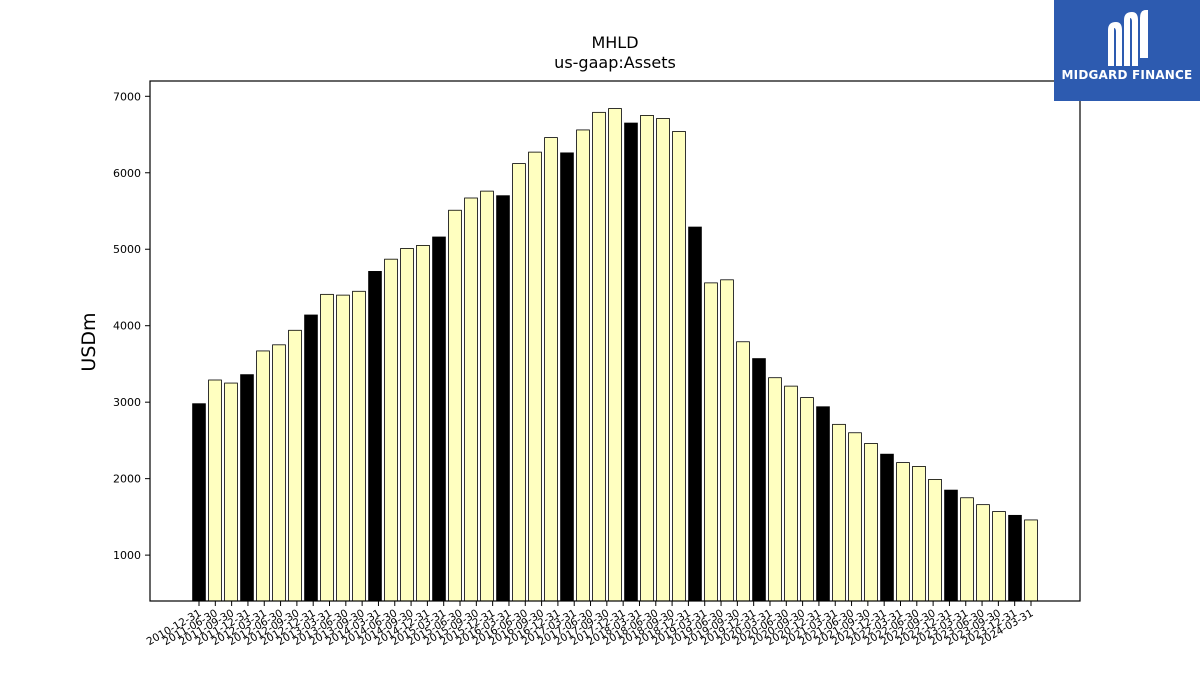  I want to click on y-tick-label: 1000, so click(127, 555).